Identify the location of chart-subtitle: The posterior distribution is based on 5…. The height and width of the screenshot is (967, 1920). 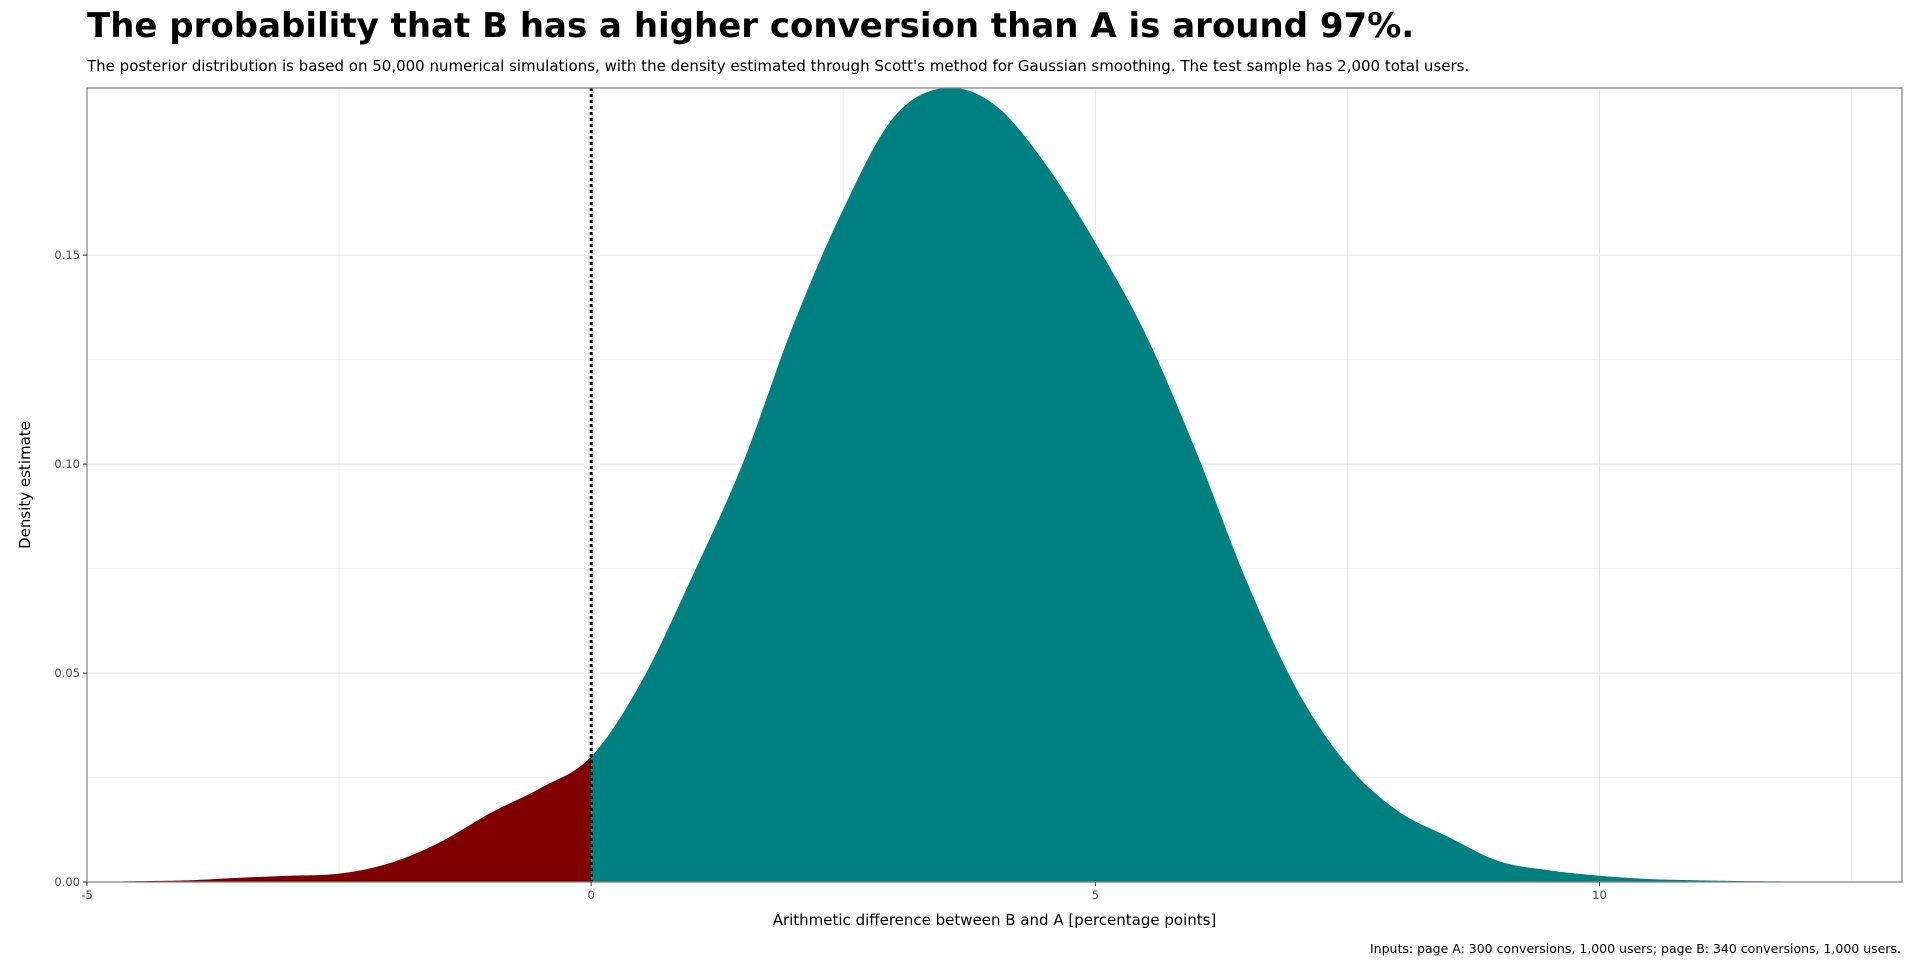
(778, 66).